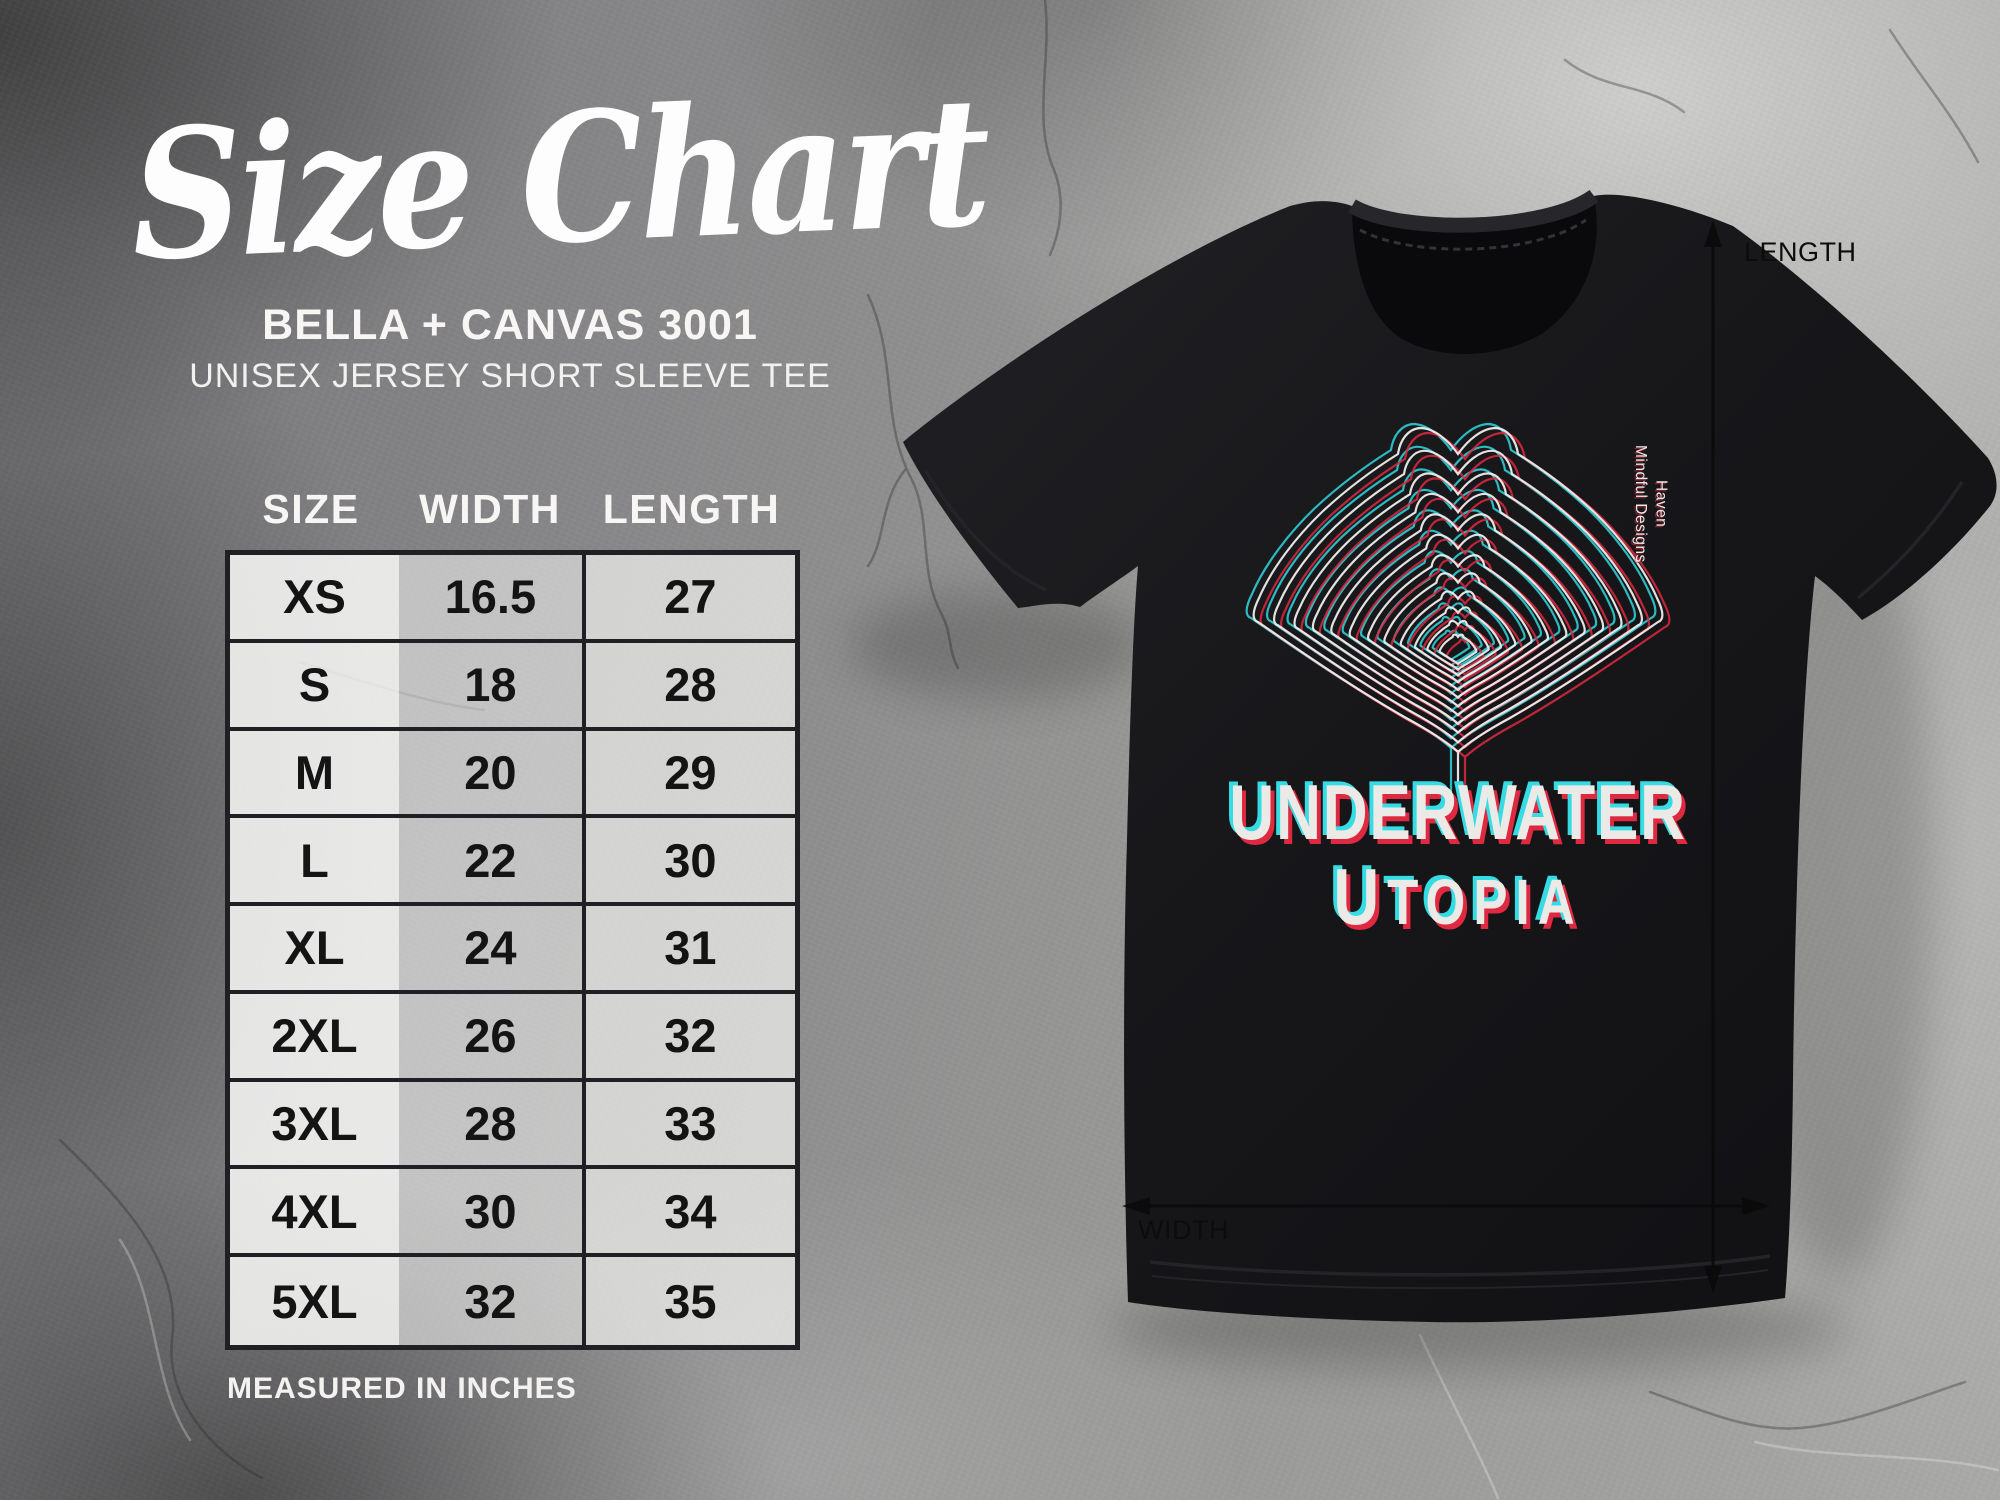  Describe the element at coordinates (314, 1125) in the screenshot. I see `table-cell-size: 3XL` at that location.